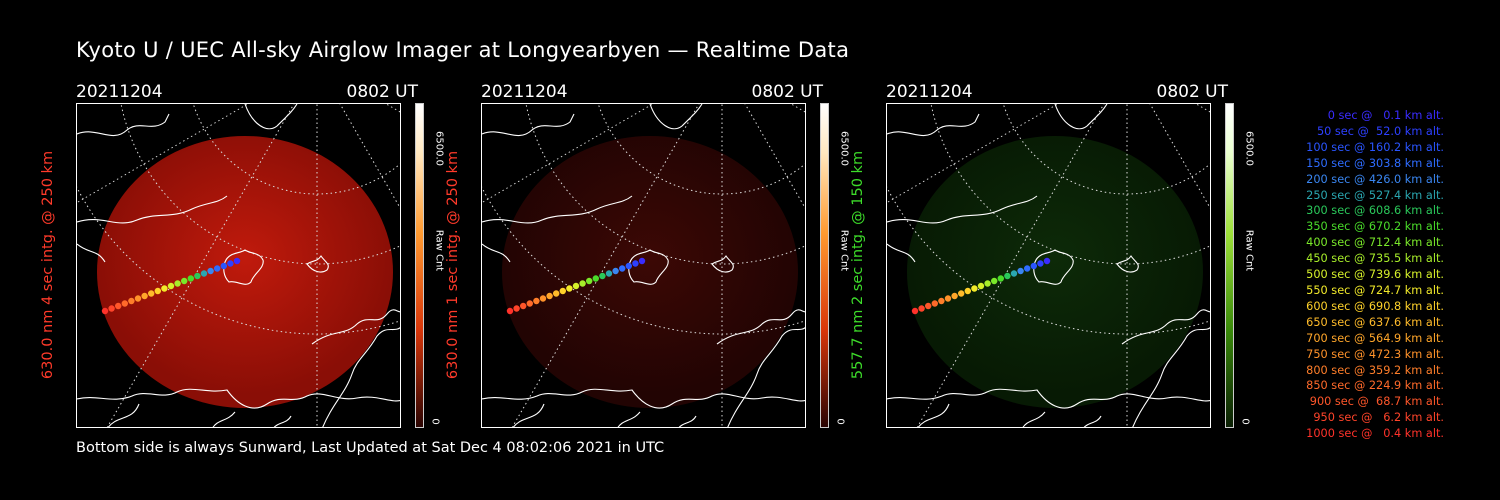 The height and width of the screenshot is (500, 1500). Describe the element at coordinates (1375, 179) in the screenshot. I see `legend-entry: 200 sec @ 426.0 km alt.` at that location.